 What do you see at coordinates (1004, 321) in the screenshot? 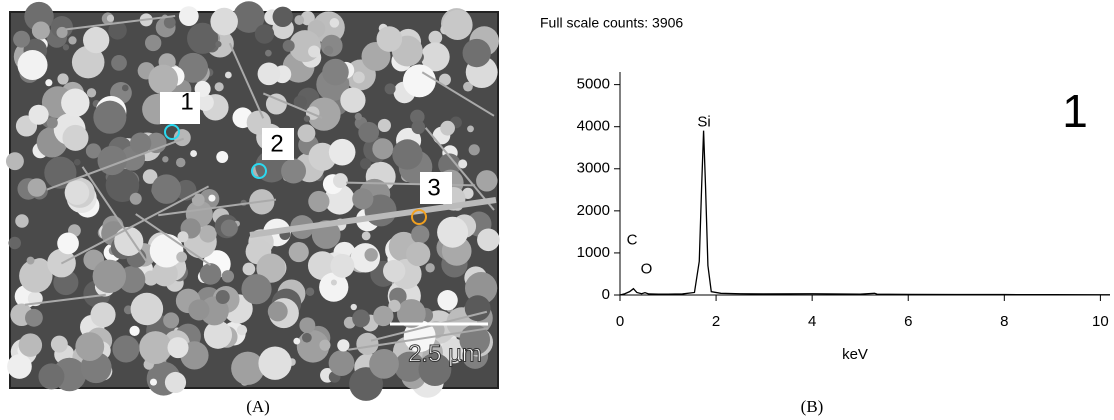
I see `x-tick-label: 8` at bounding box center [1004, 321].